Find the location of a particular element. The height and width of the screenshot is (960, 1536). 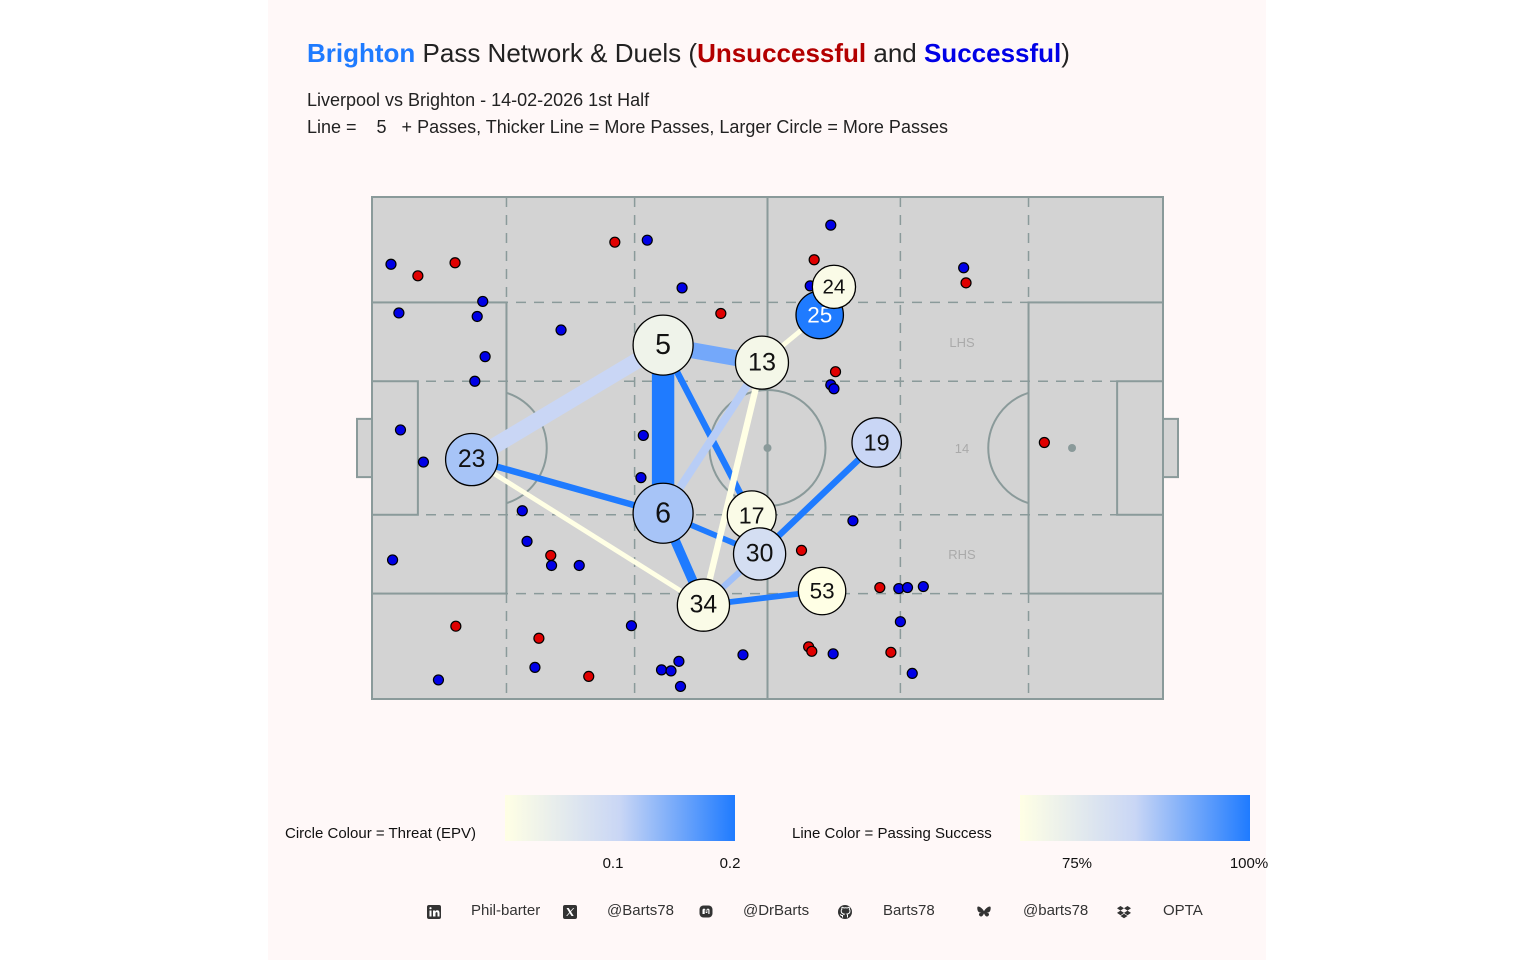

footer-linkedin: Phil-barter is located at coordinates (506, 910).